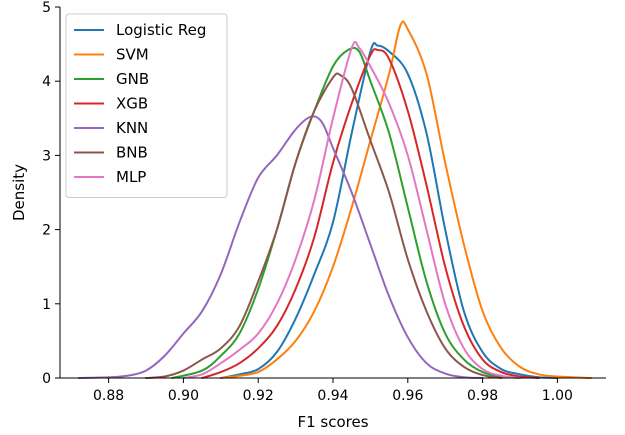 Image resolution: width=625 pixels, height=435 pixels. Describe the element at coordinates (332, 422) in the screenshot. I see `x-axis-title: F1 scores` at that location.